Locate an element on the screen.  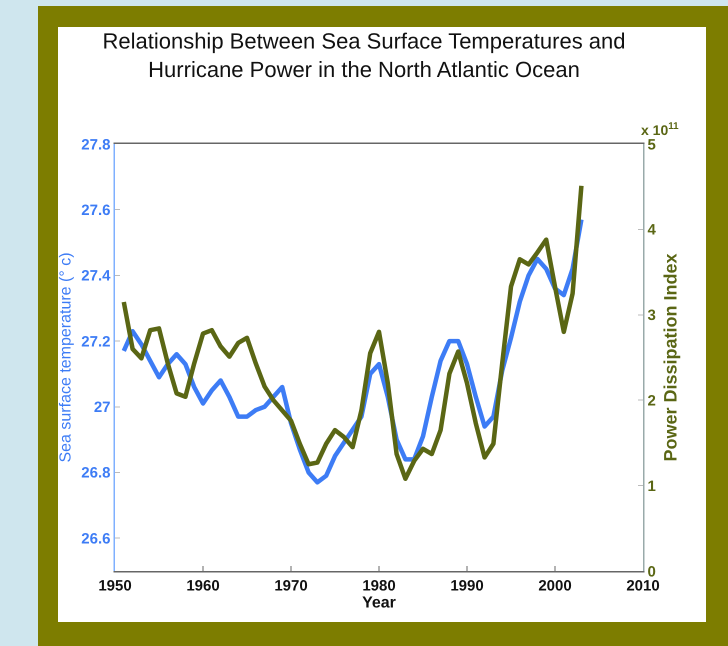
y2-axis-title: Power Dissipation Index is located at coordinates (670, 357).